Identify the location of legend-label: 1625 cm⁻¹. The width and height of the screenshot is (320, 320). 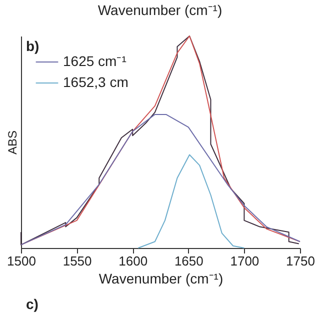
(95, 61).